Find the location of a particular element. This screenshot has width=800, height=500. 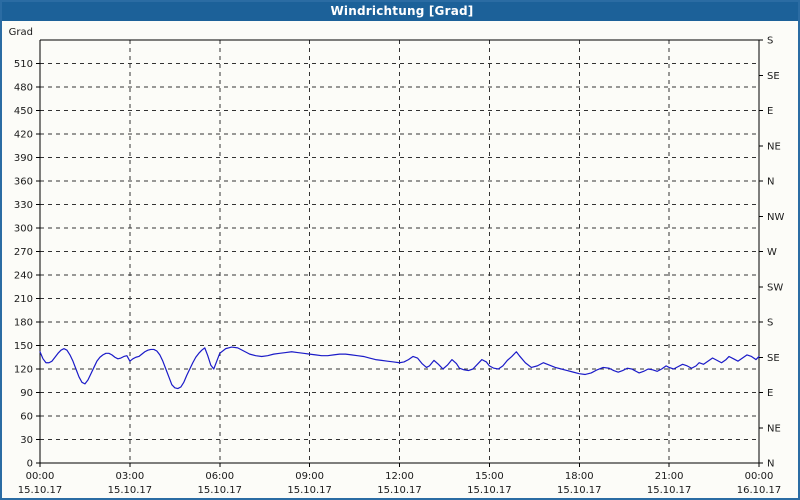

page-title: Windrichtung [Grad] is located at coordinates (402, 11).